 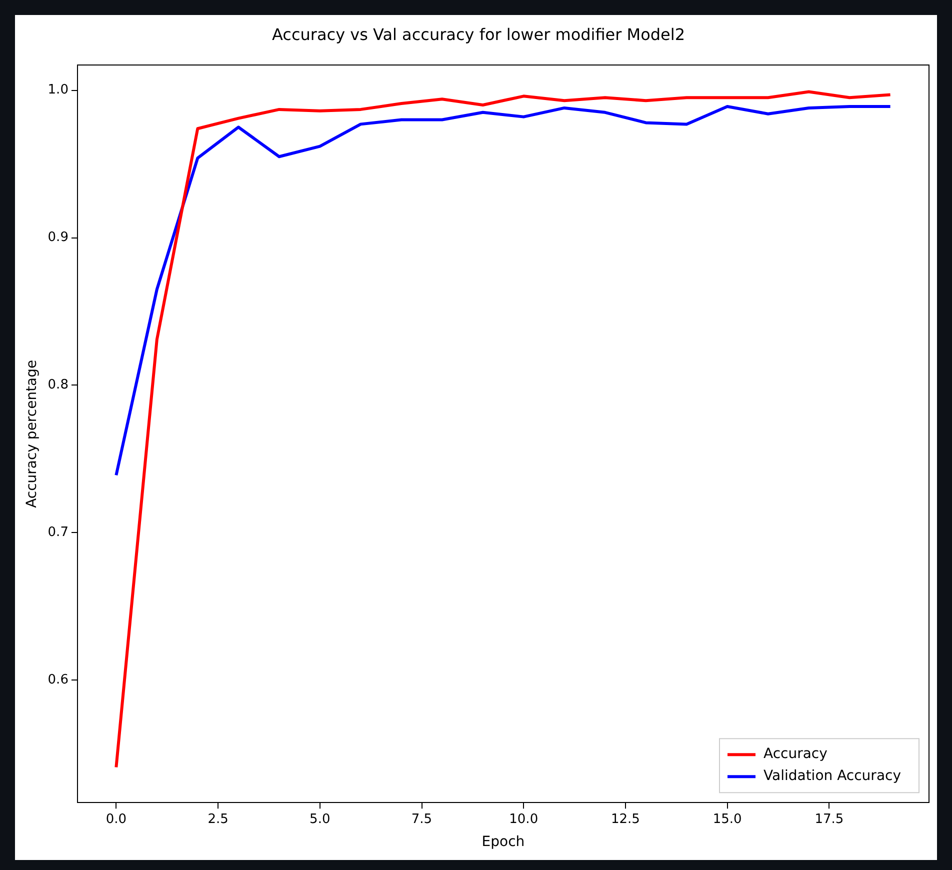 I want to click on y-tick-label: 0.8, so click(x=58, y=385).